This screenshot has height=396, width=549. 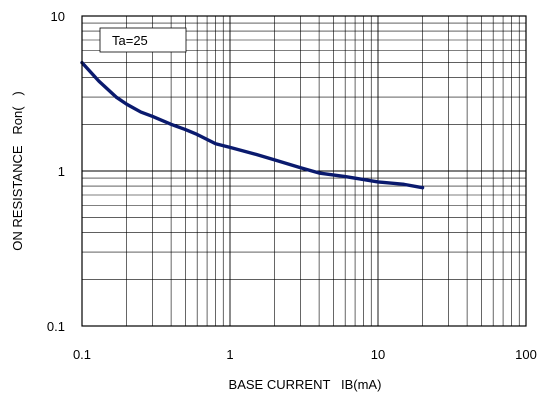 What do you see at coordinates (130, 40) in the screenshot?
I see `annotation-text: Ta=25` at bounding box center [130, 40].